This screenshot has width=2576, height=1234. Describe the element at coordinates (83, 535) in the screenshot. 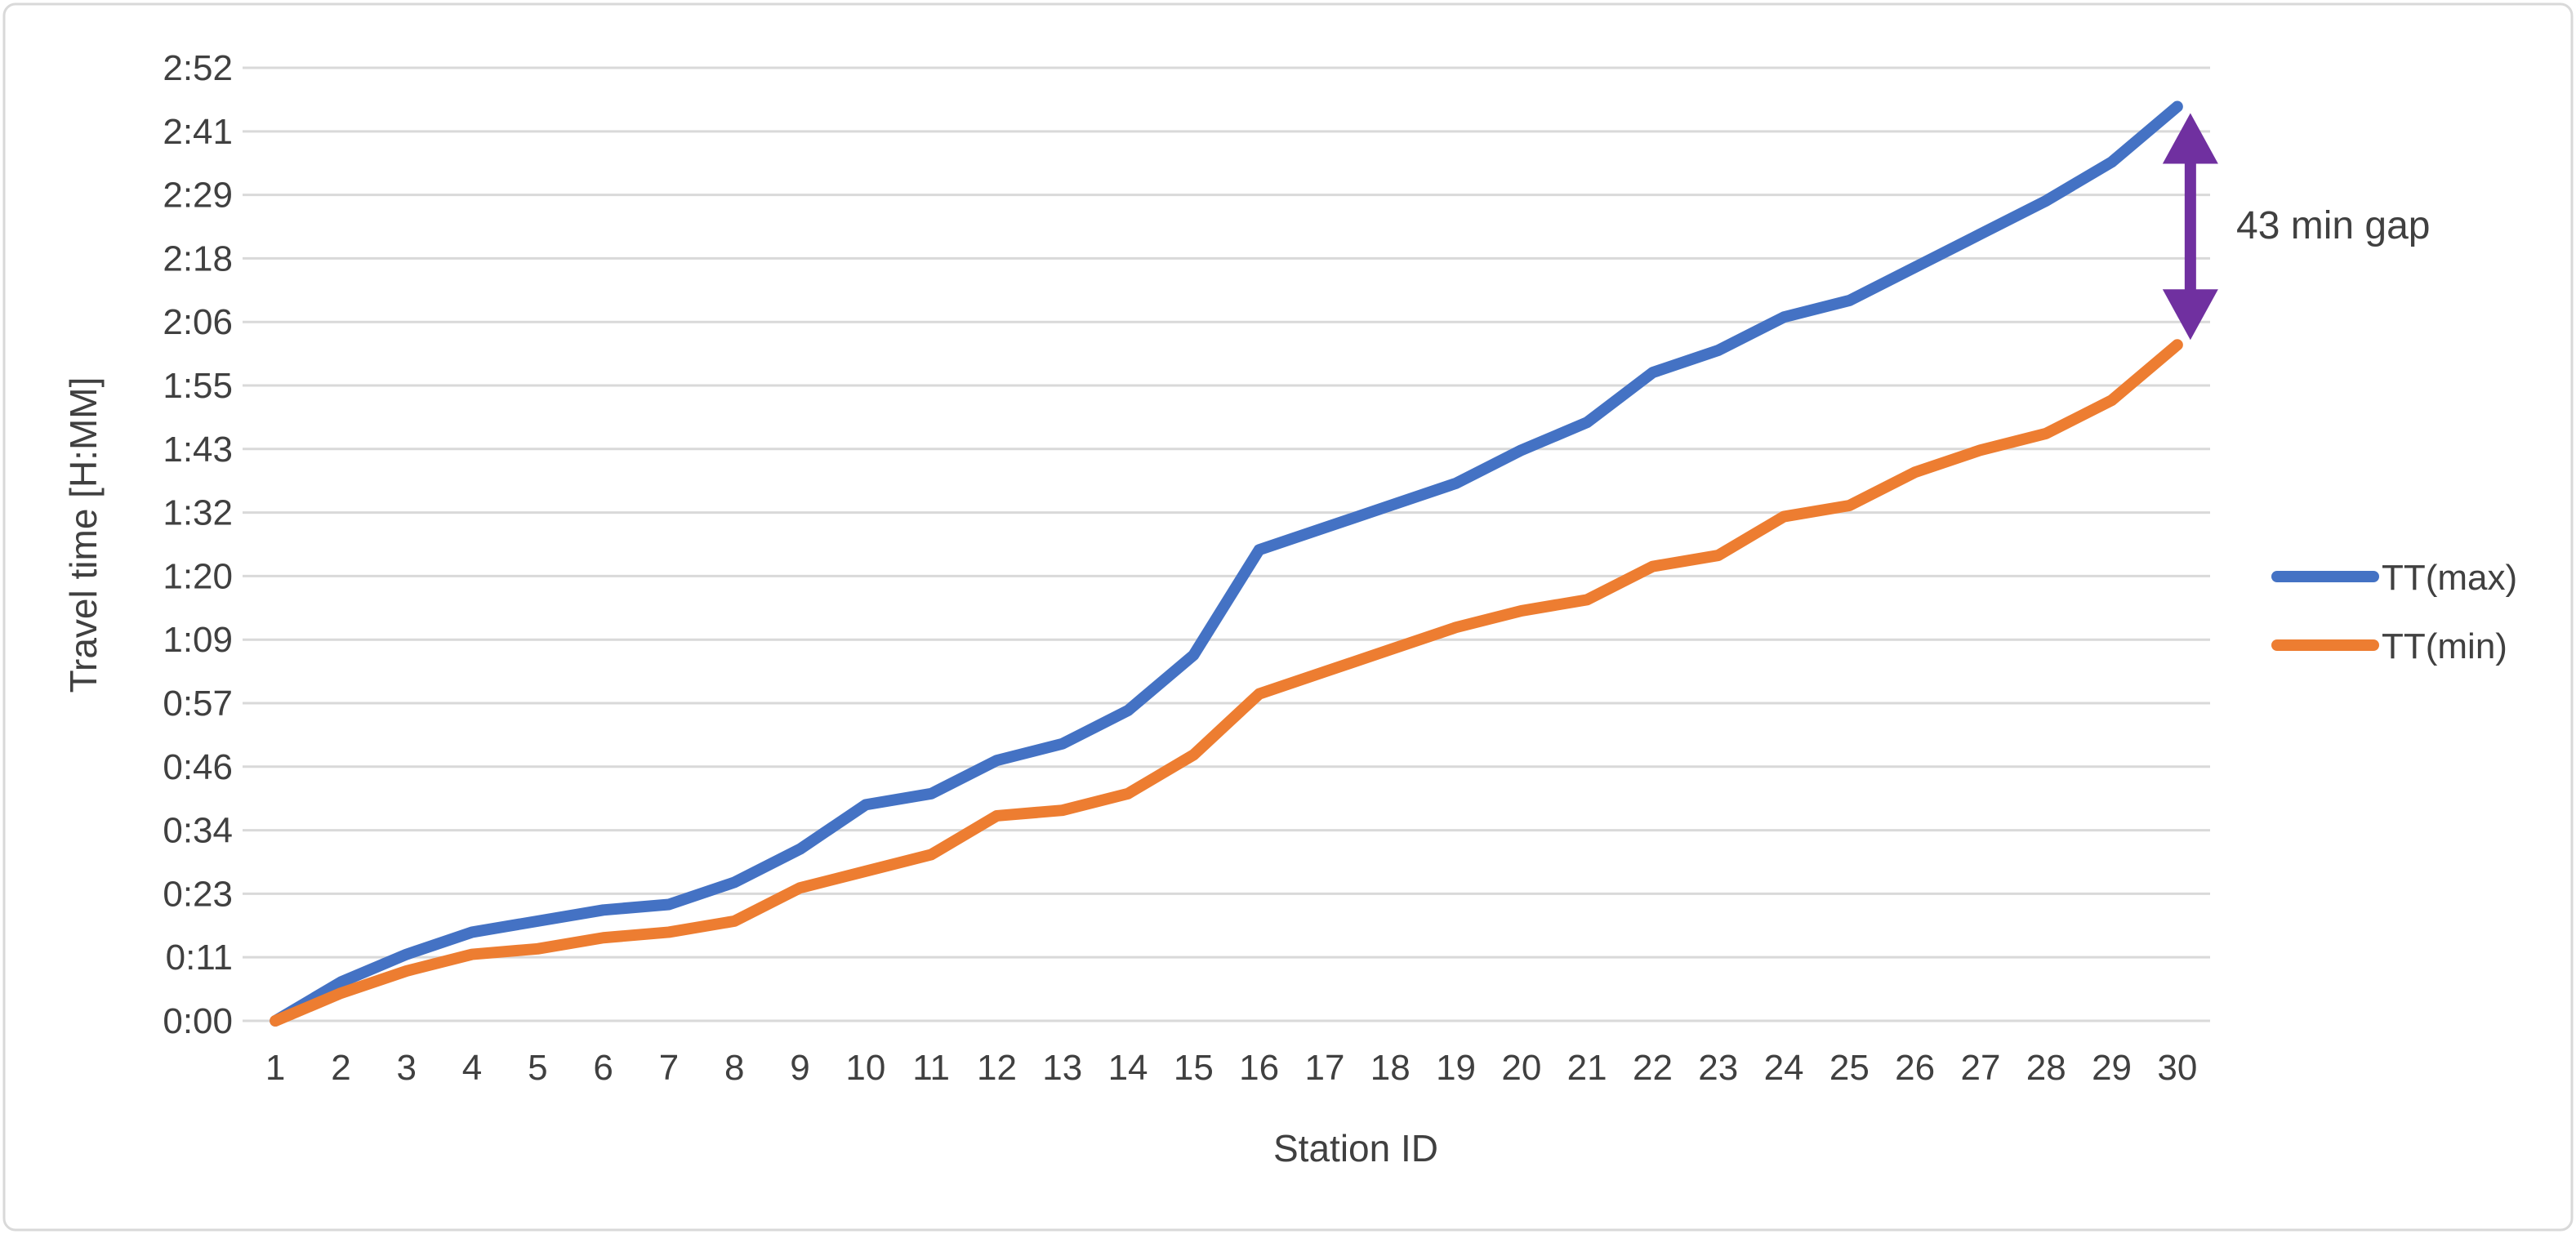

I see `y-axis-title: Travel time [H:MM]` at that location.